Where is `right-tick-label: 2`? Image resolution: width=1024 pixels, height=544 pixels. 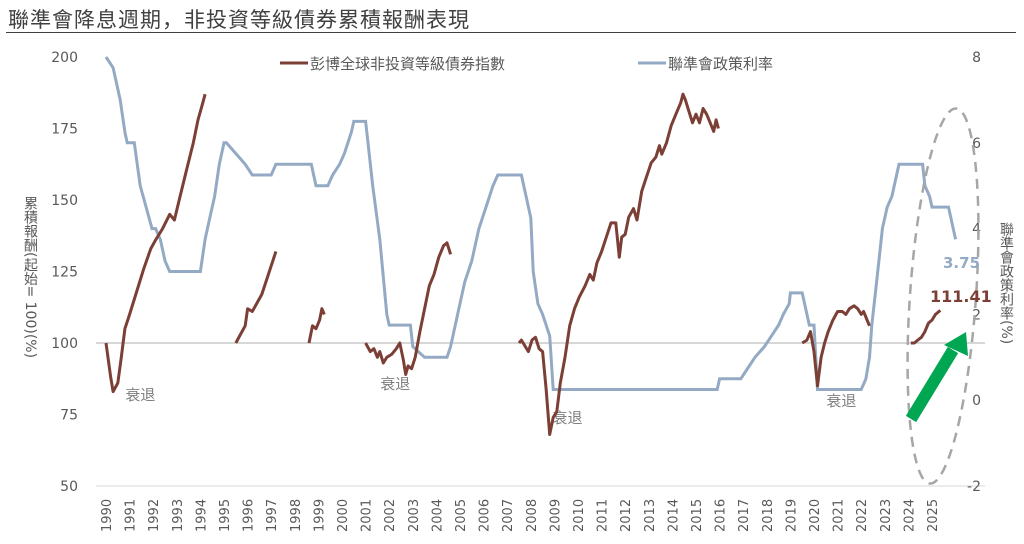
right-tick-label: 2 is located at coordinates (976, 315).